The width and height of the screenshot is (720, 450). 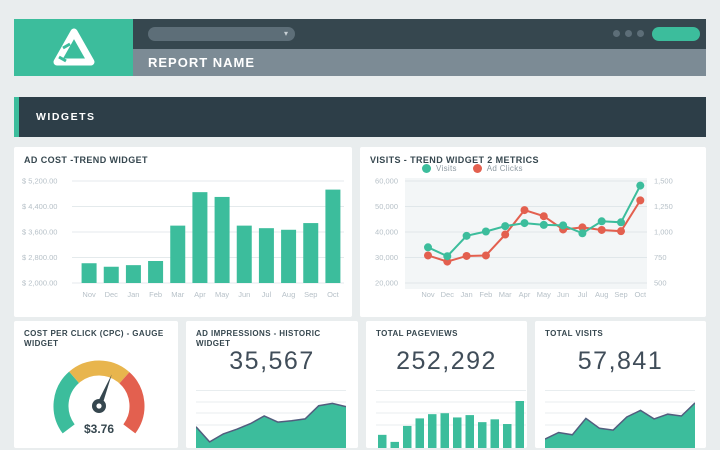 What do you see at coordinates (39, 206) in the screenshot?
I see `svg-text: $ 4,400.00` at bounding box center [39, 206].